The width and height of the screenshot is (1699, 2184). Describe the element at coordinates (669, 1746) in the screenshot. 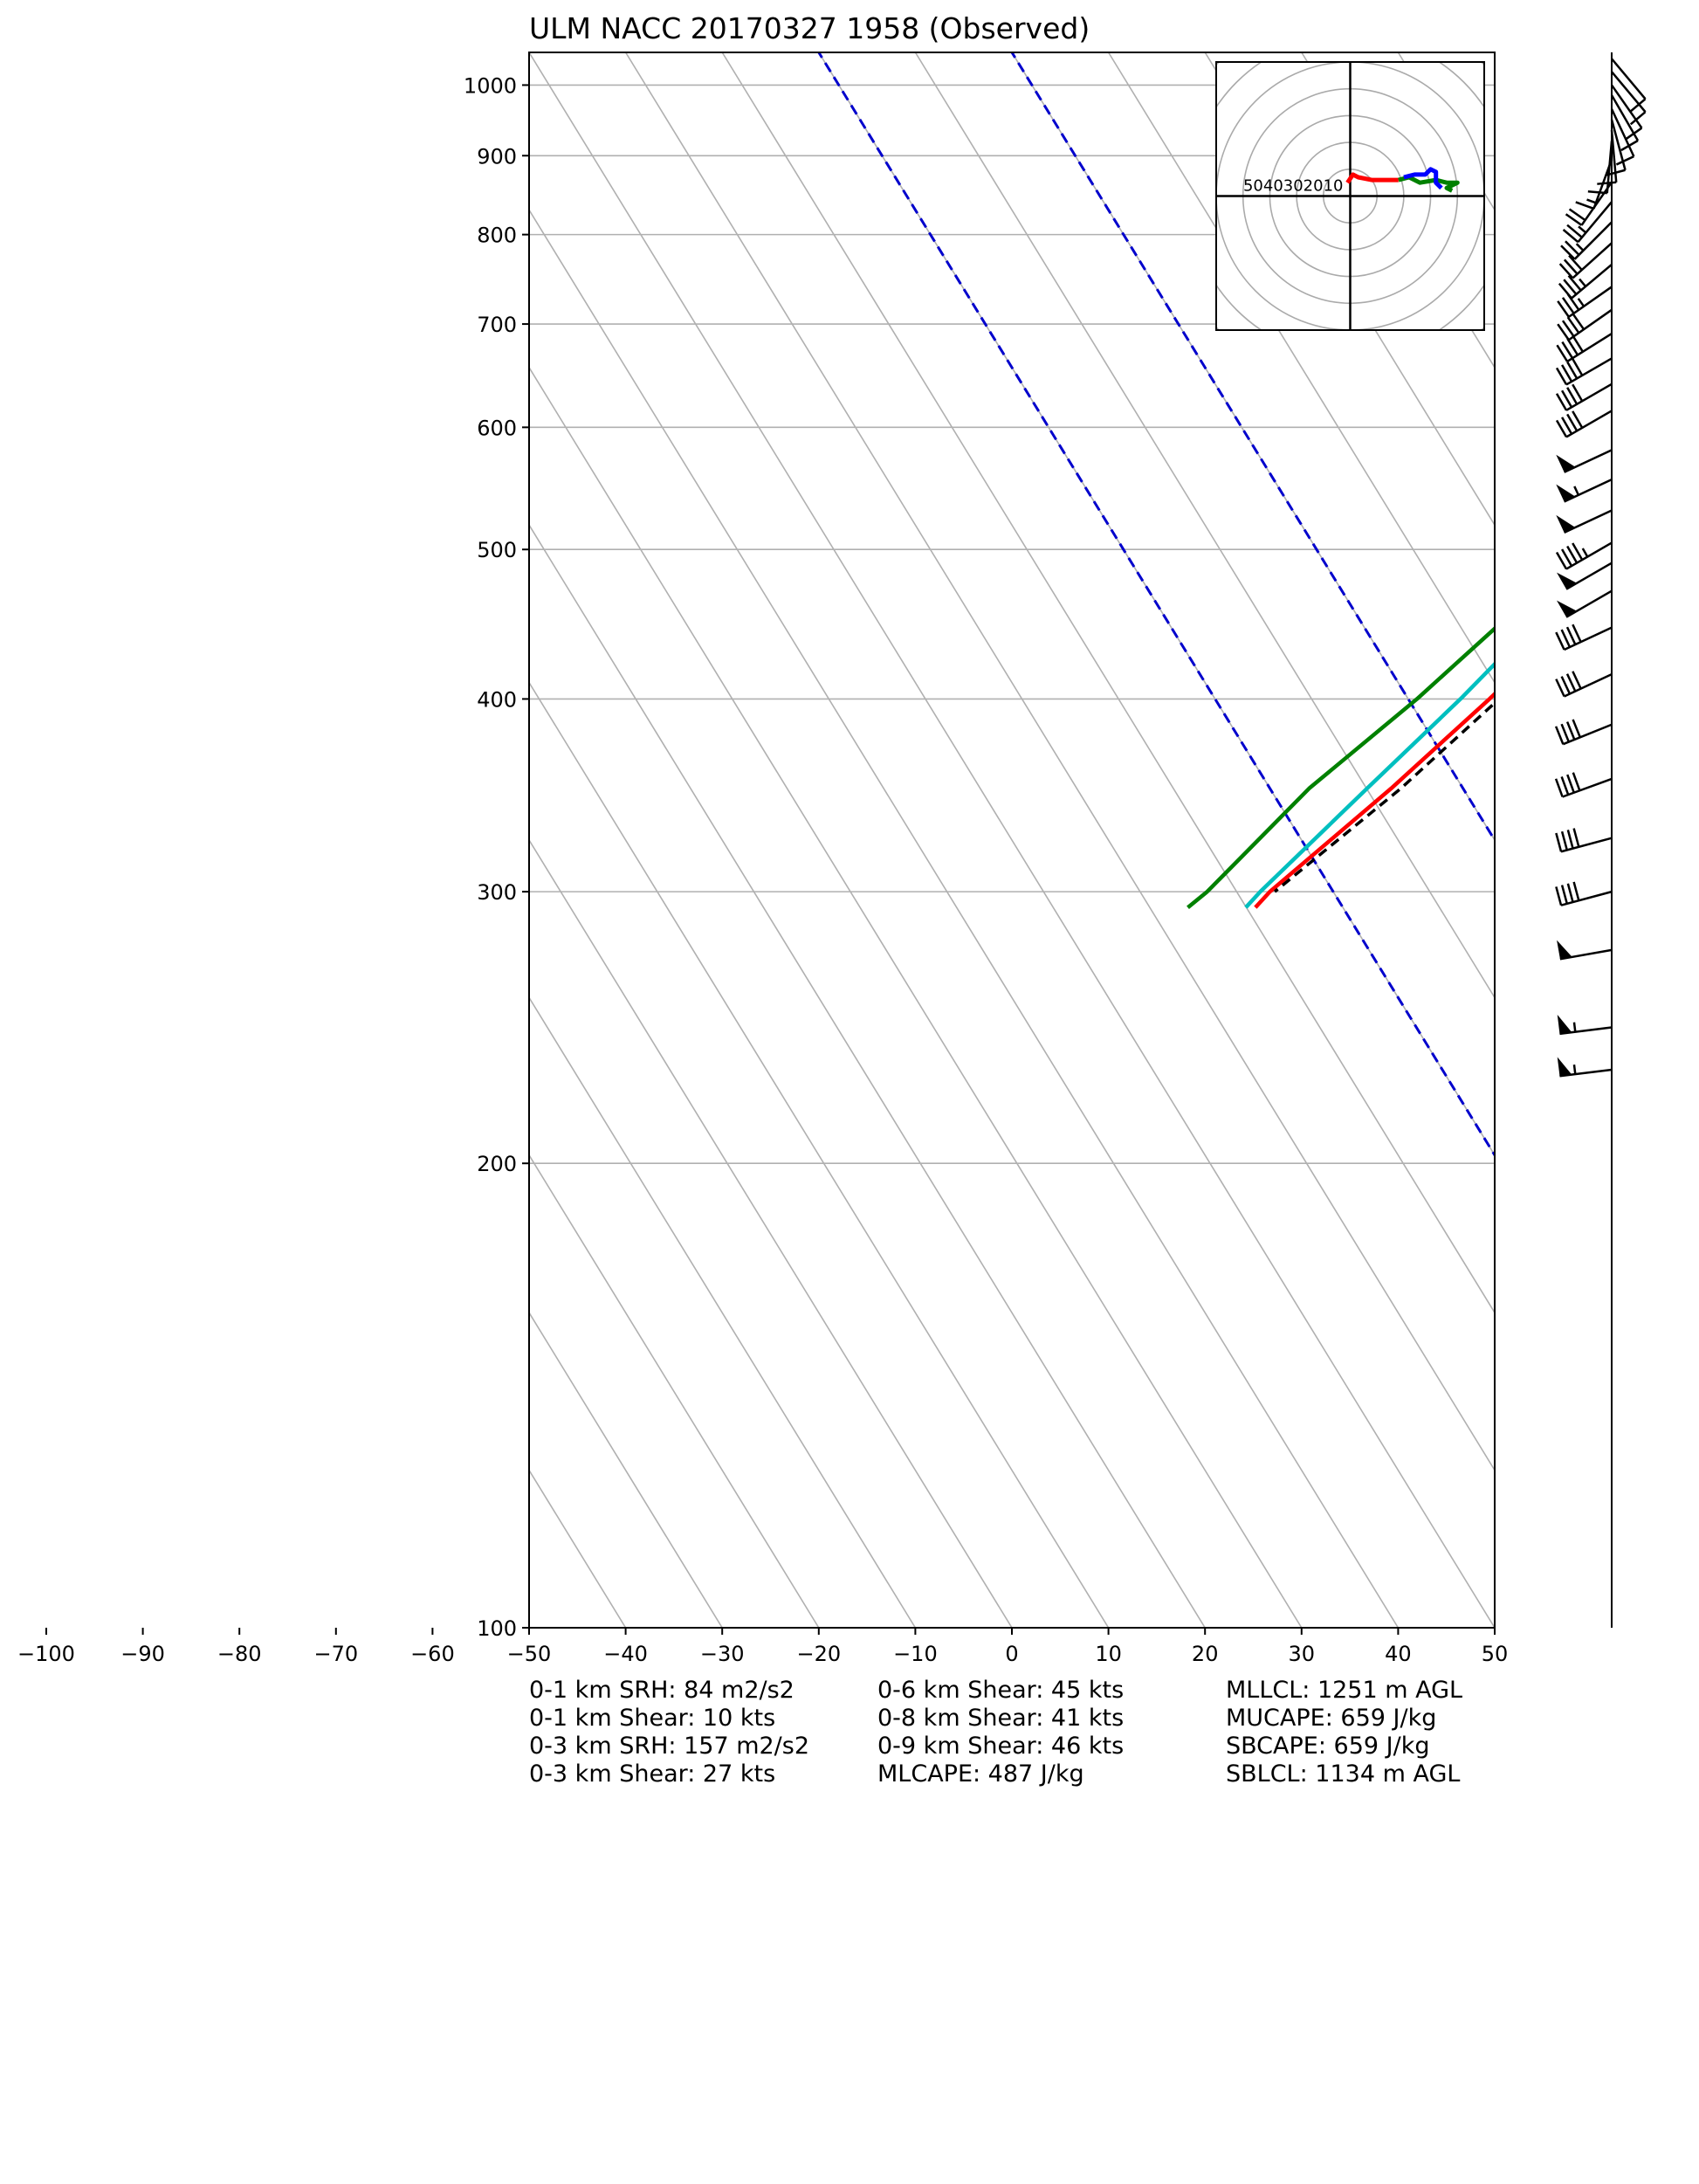

I see `stat-line: 0-3 km SRH: 157 m2/s2` at that location.